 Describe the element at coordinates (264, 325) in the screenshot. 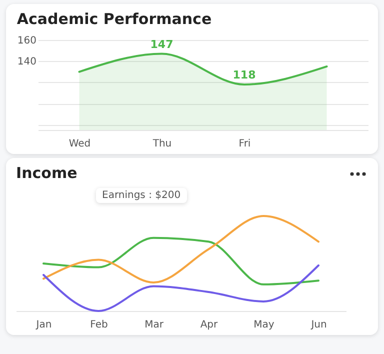

I see `x-tick-label: May` at that location.